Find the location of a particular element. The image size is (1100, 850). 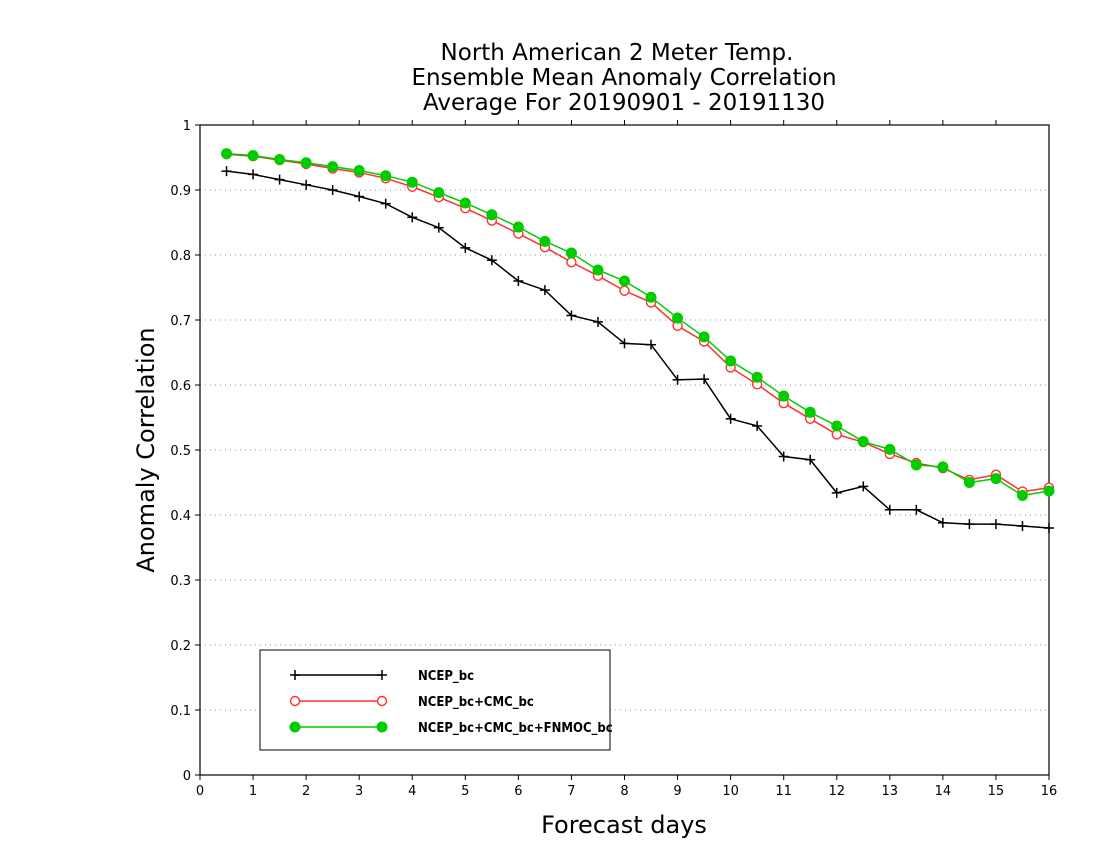

legend-label: NCEP_bc is located at coordinates (446, 676).